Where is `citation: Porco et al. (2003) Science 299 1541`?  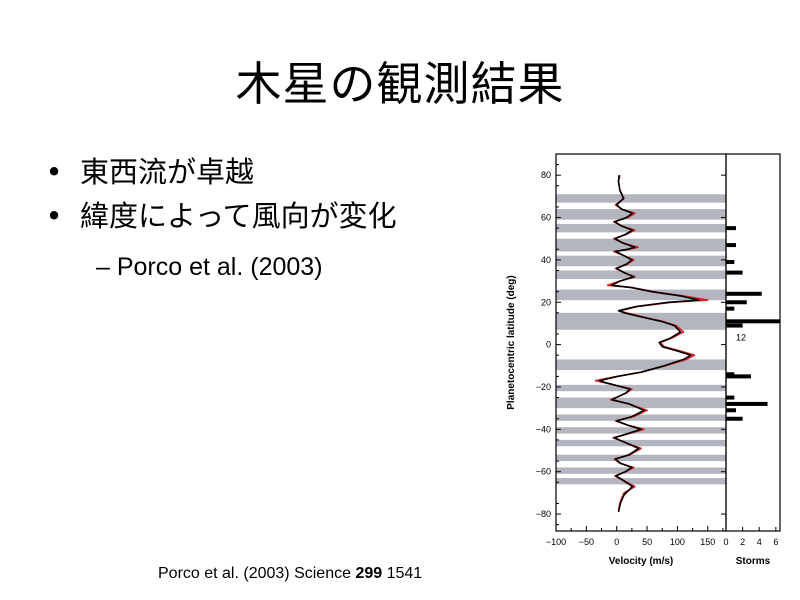 citation: Porco et al. (2003) Science 299 1541 is located at coordinates (290, 574).